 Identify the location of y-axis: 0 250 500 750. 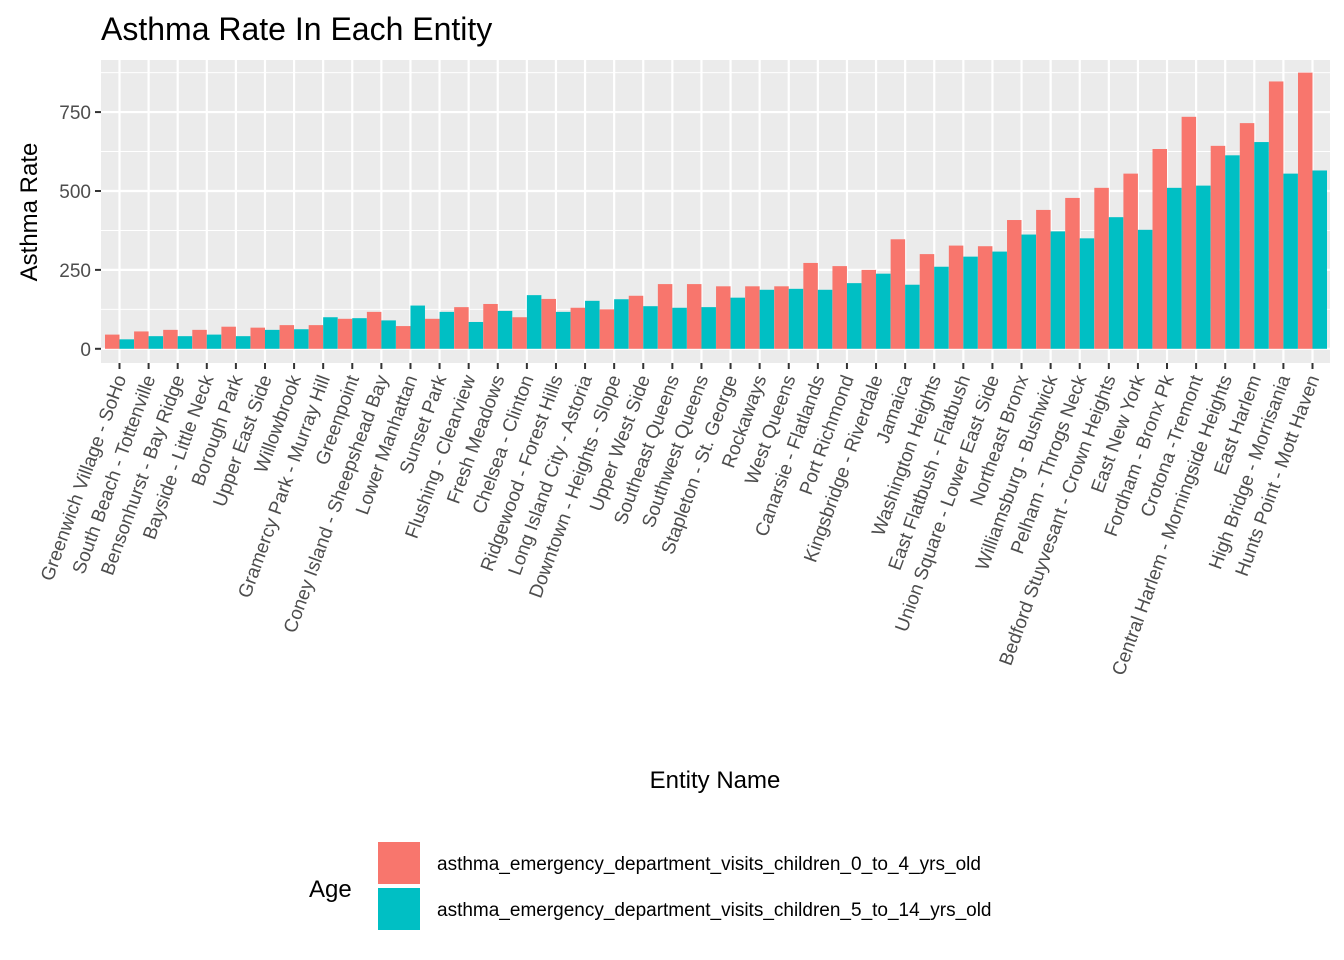
(80, 232).